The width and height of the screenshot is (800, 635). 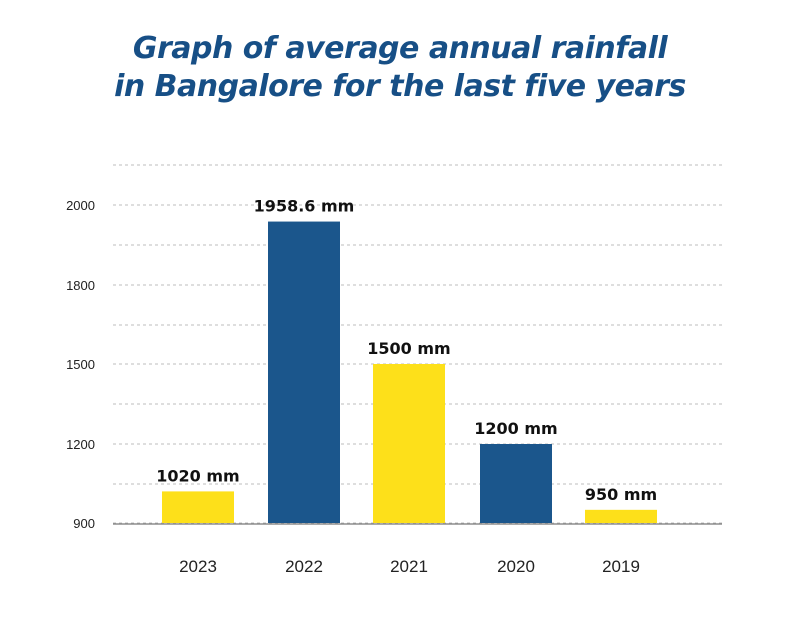 I want to click on data-label: 950 mm, so click(x=621, y=494).